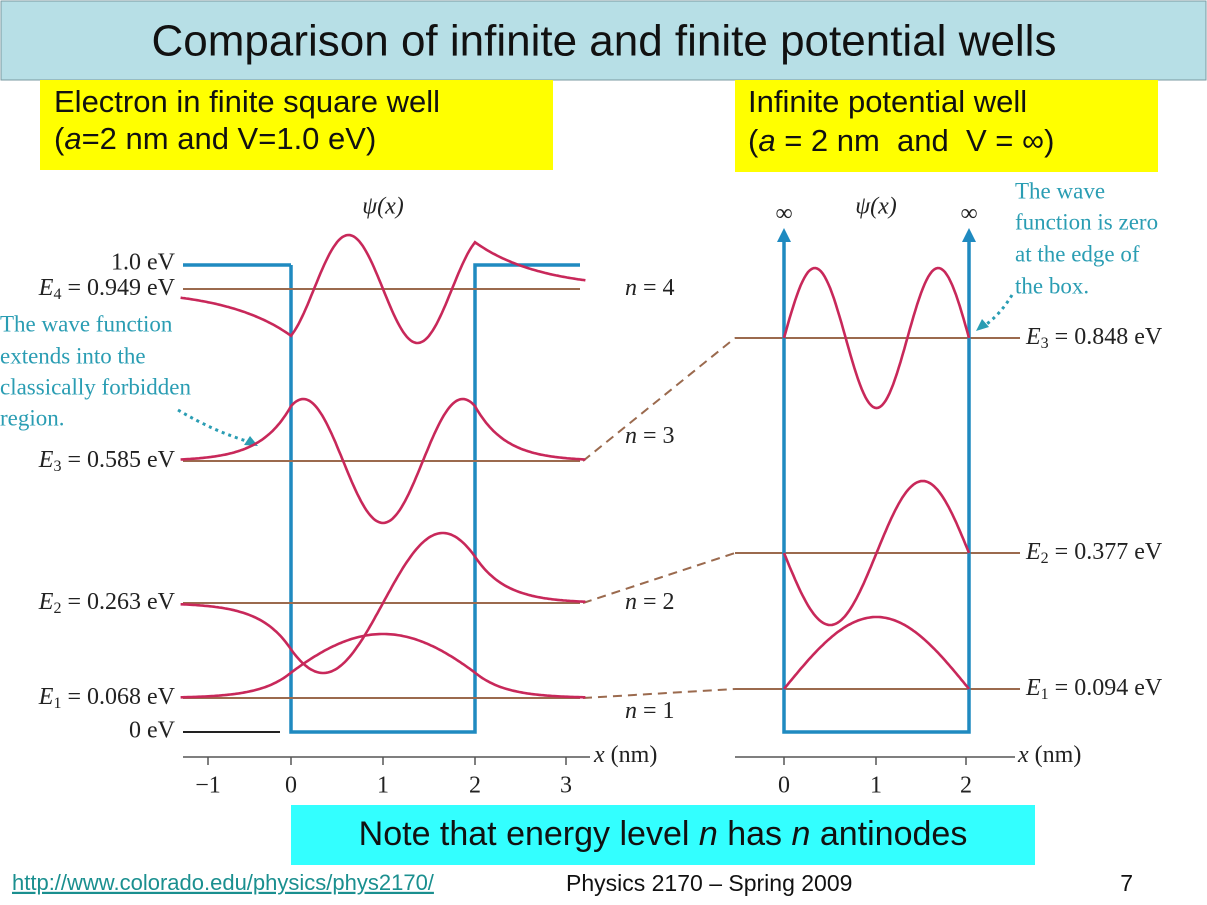  Describe the element at coordinates (1094, 338) in the screenshot. I see `energy-label: E3 = 0.848 eV` at that location.